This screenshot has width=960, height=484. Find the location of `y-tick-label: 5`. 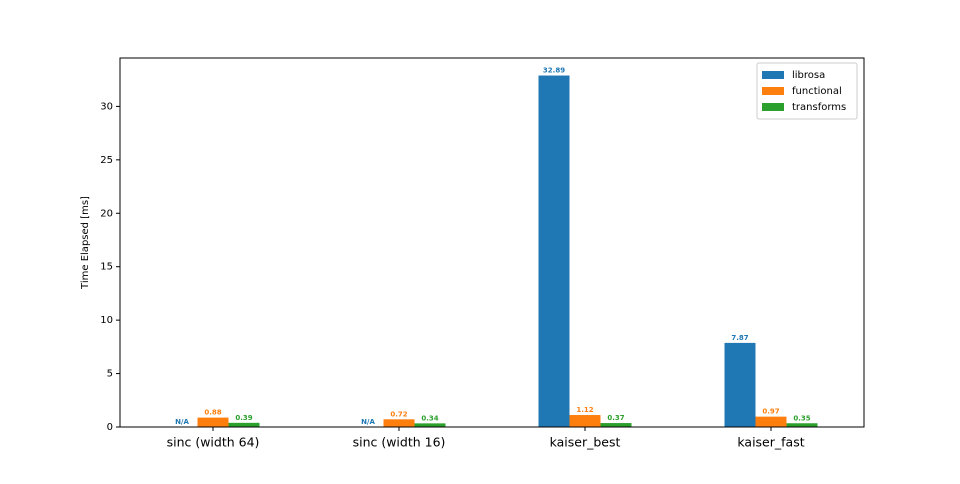

y-tick-label: 5 is located at coordinates (110, 374).